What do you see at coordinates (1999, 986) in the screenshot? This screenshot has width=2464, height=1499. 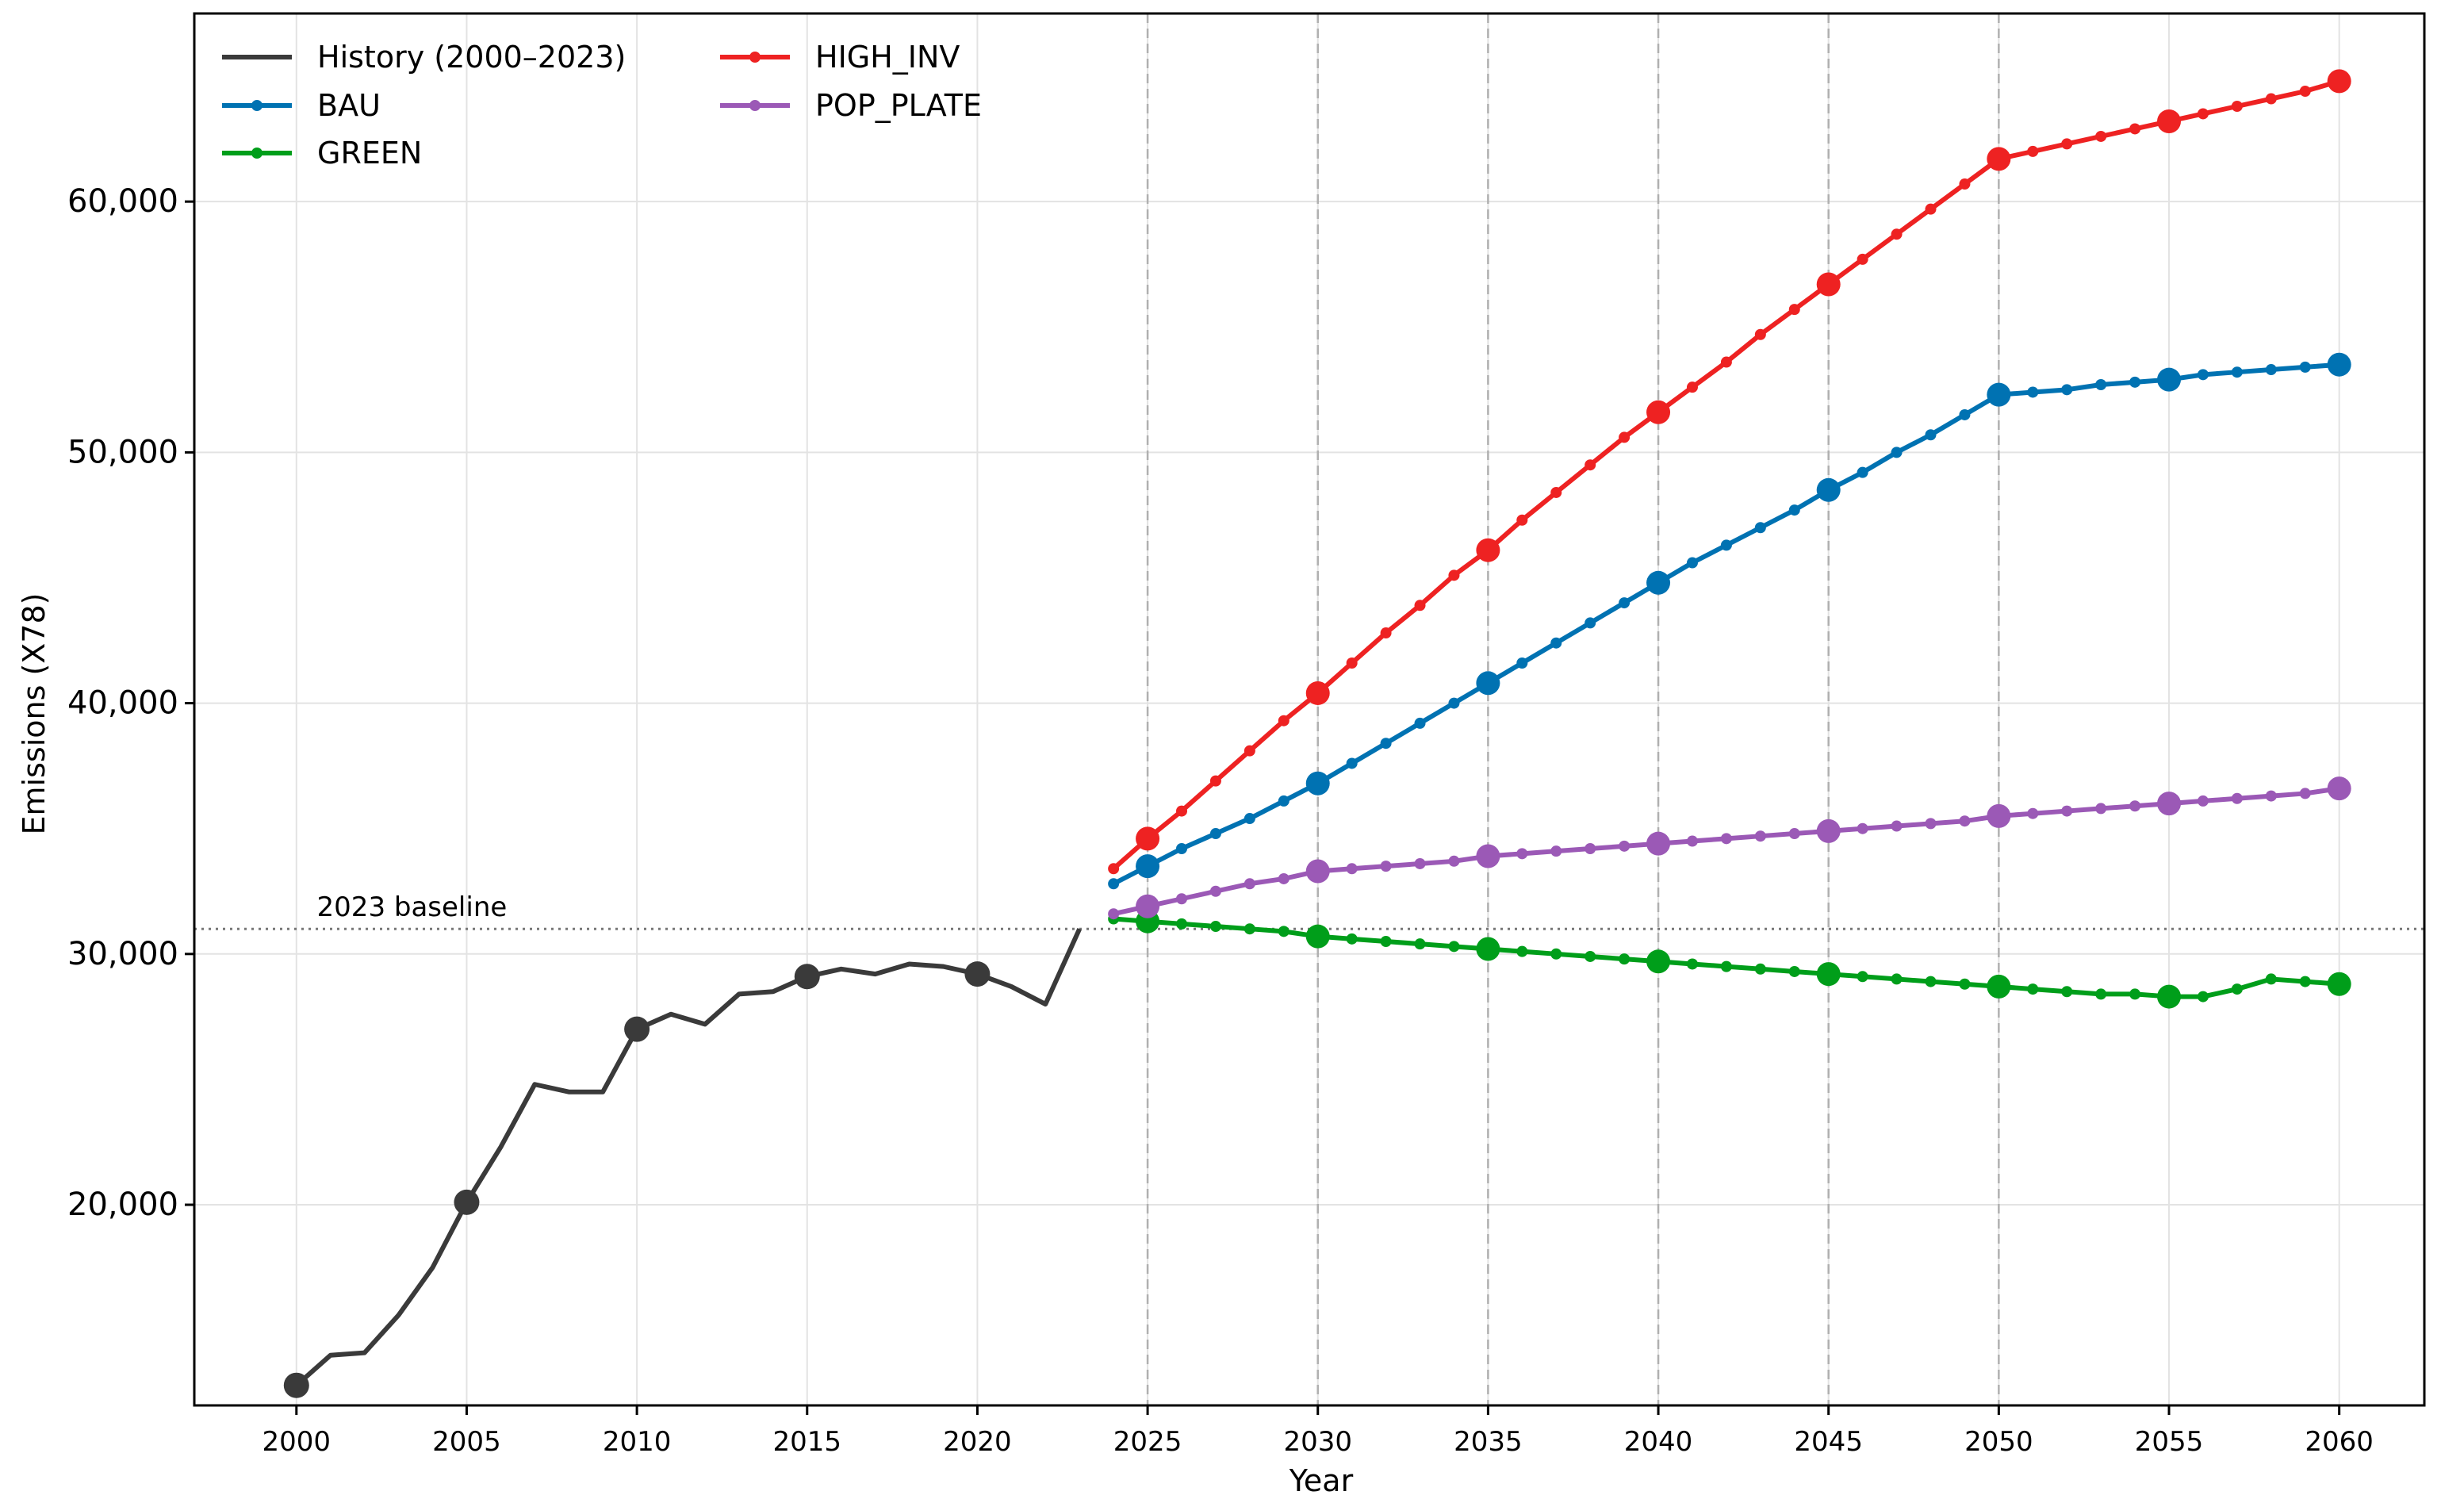 I see `green-point-2050` at bounding box center [1999, 986].